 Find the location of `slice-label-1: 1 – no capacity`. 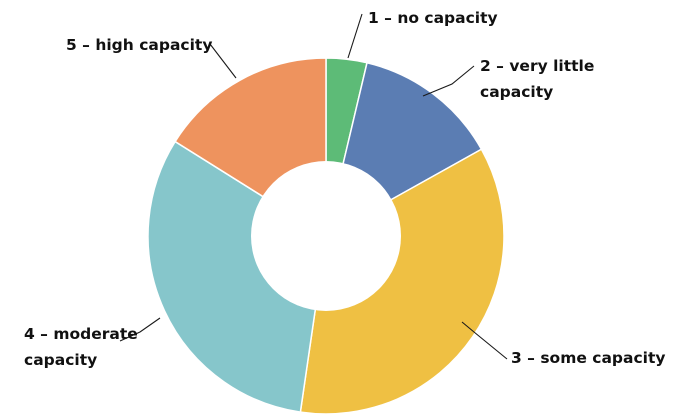

slice-label-1: 1 – no capacity is located at coordinates (433, 18).